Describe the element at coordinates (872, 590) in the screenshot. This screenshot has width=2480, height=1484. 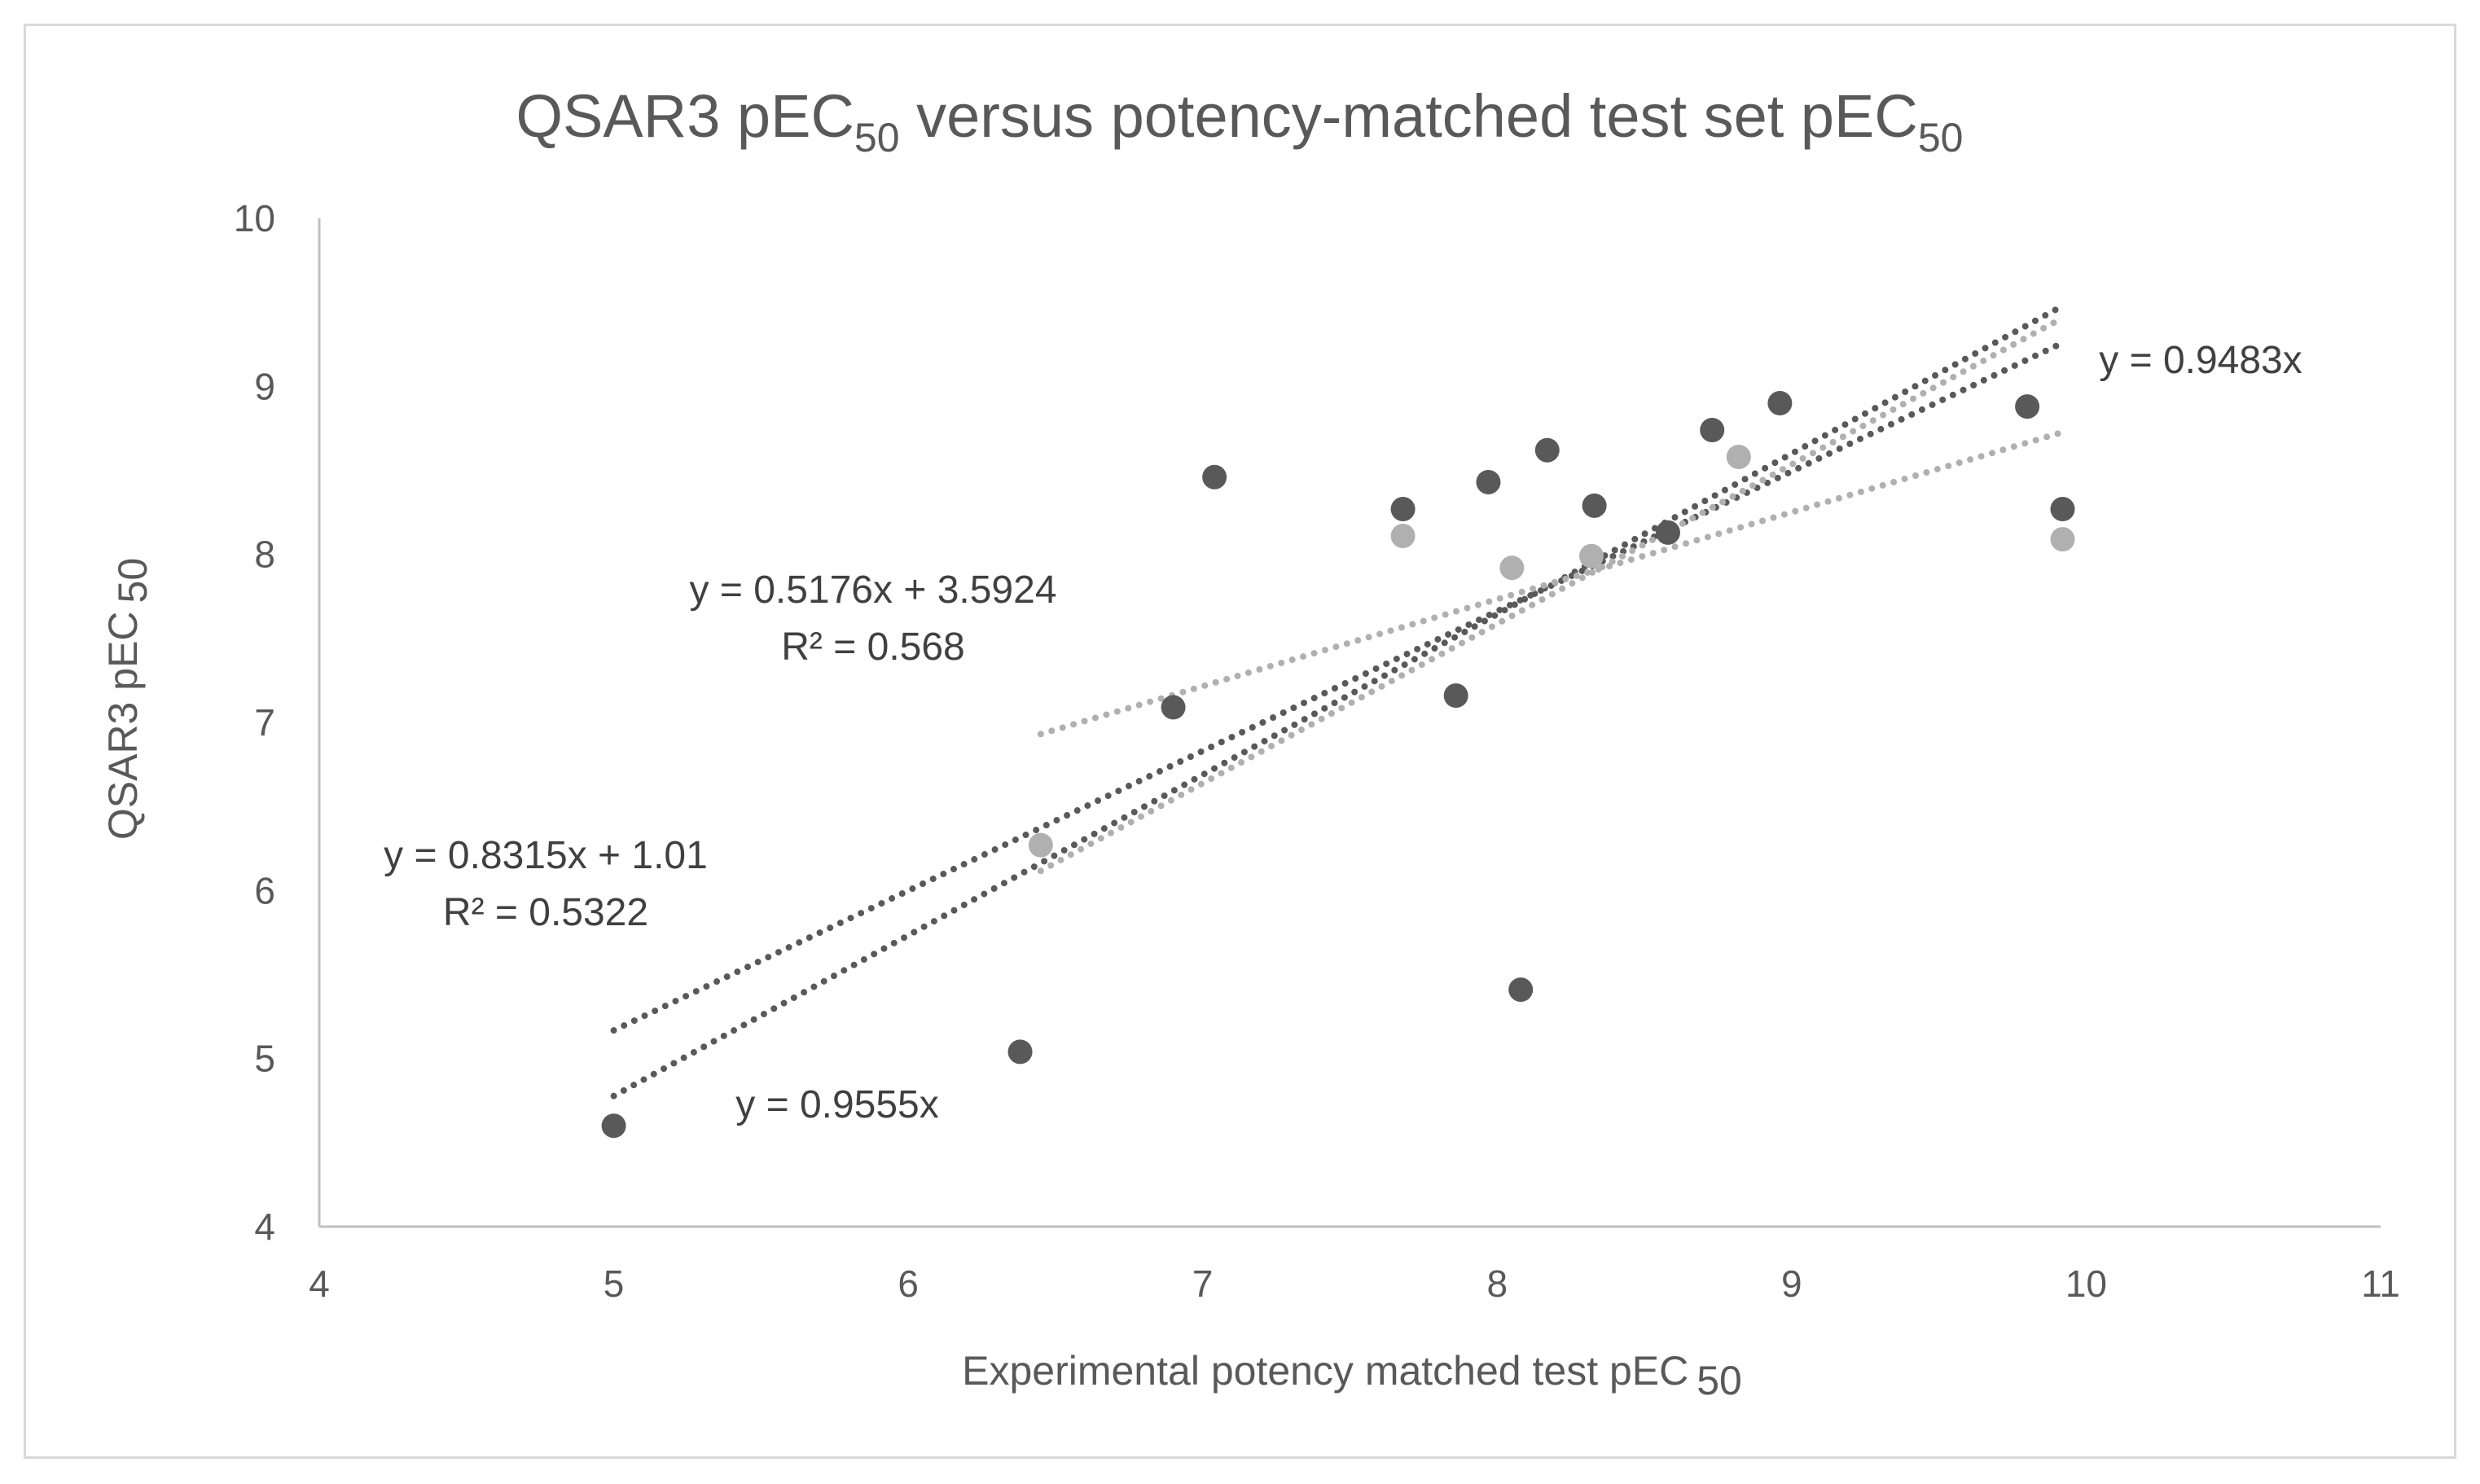
I see `eq-light-linear-line1: y = 0.5176x + 3.5924` at that location.